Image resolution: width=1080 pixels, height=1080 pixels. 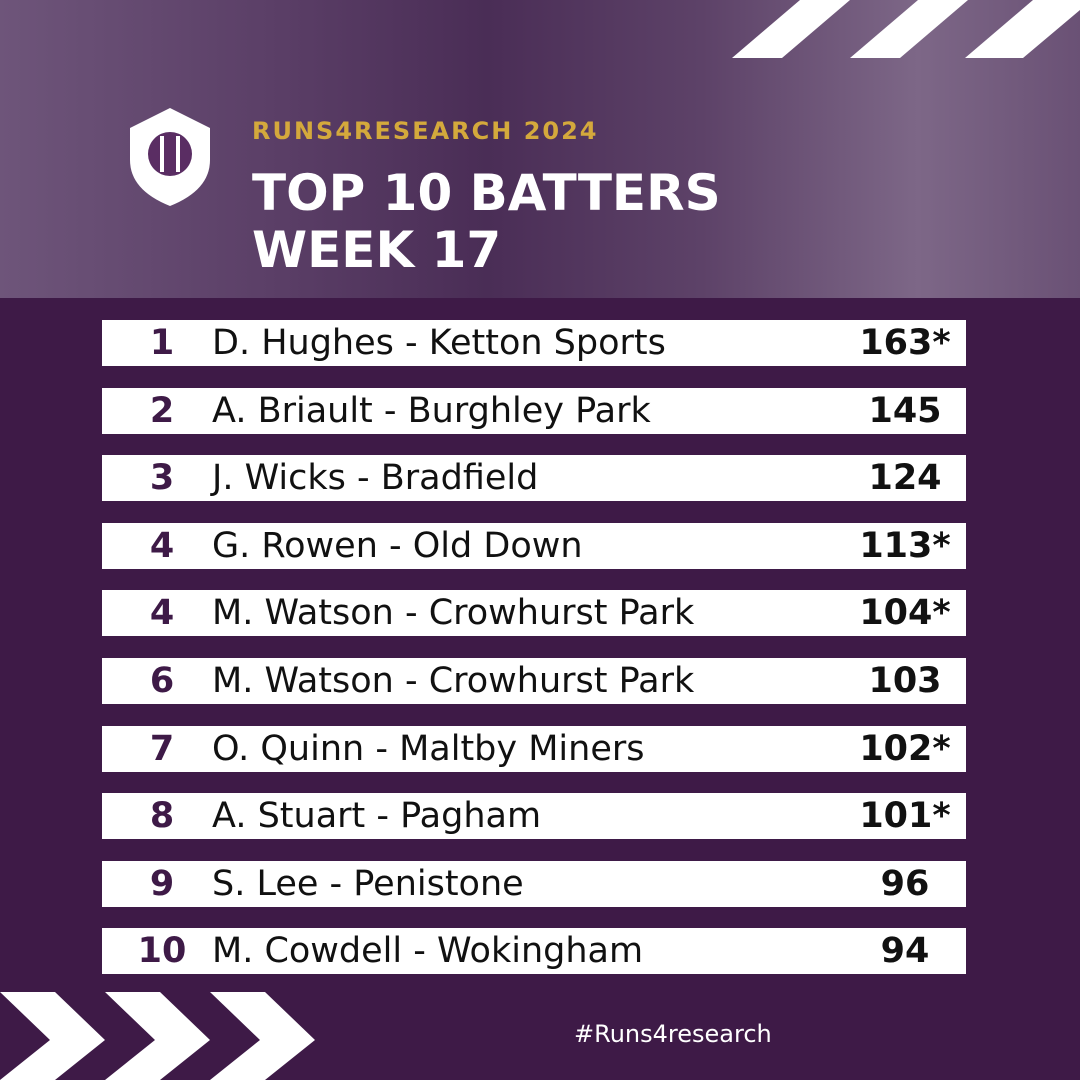 I want to click on chevrons, so click(x=157, y=1036).